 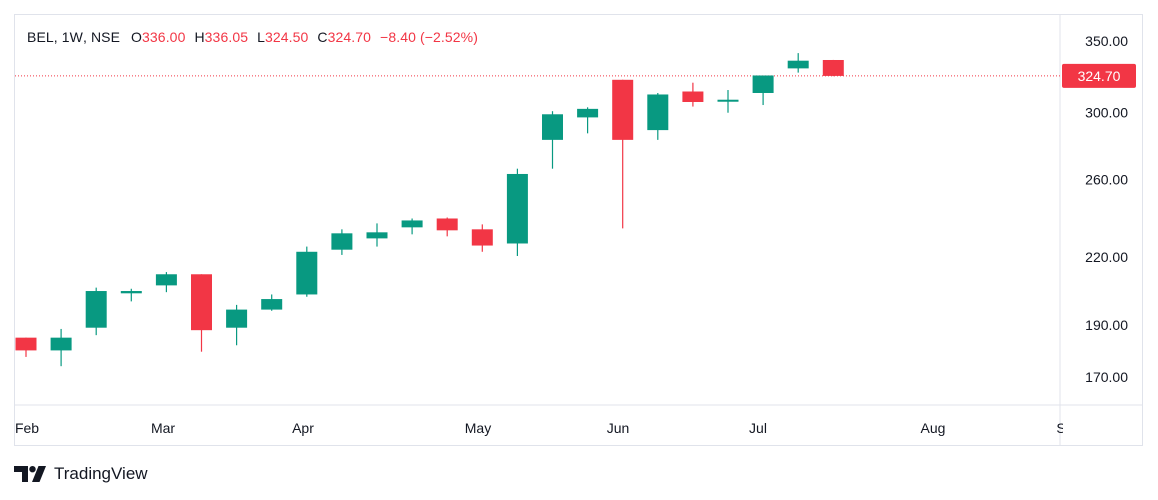 What do you see at coordinates (27, 428) in the screenshot?
I see `x-tick-label: Feb` at bounding box center [27, 428].